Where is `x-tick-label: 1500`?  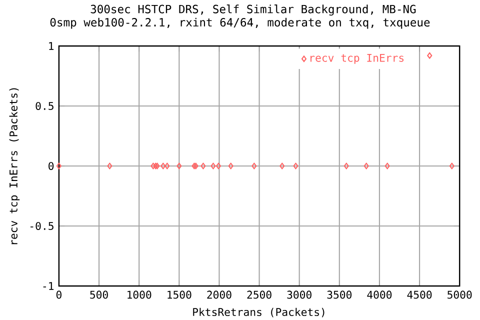
x-tick-label: 1500 is located at coordinates (180, 294).